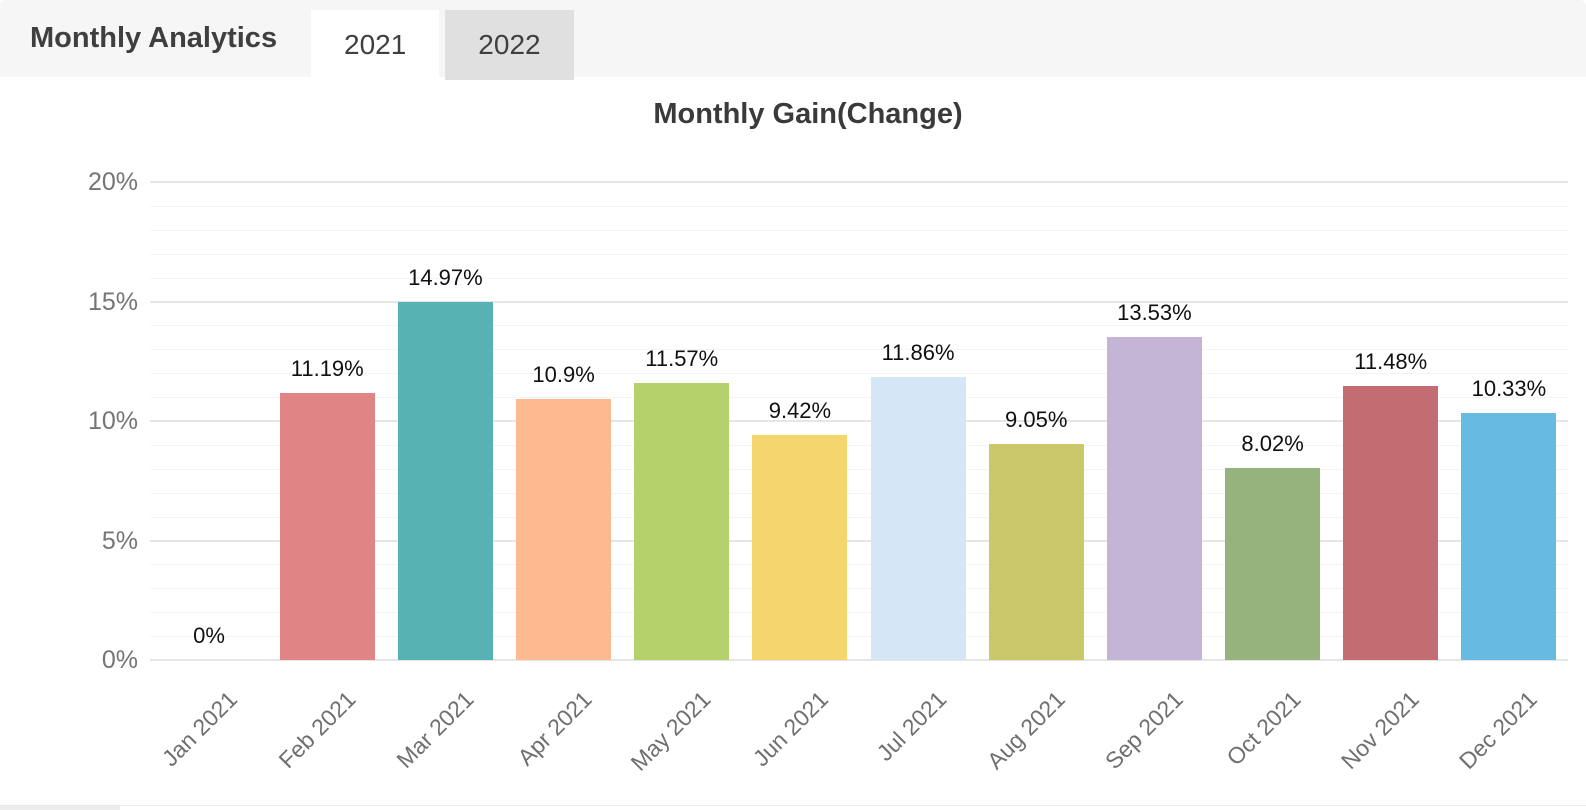 The height and width of the screenshot is (810, 1586). Describe the element at coordinates (327, 368) in the screenshot. I see `bar-value-label: 11.19%` at that location.